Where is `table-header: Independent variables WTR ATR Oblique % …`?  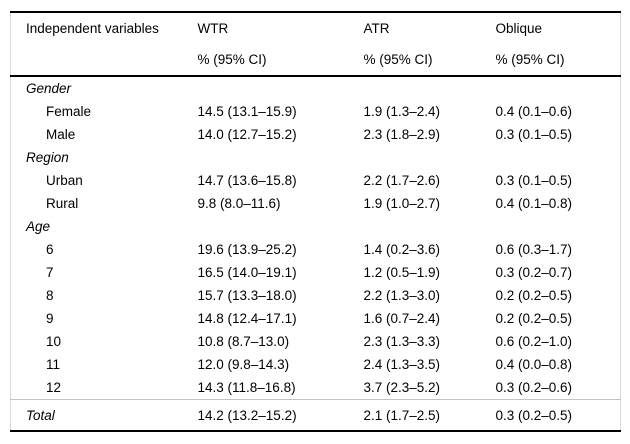
table-header: Independent variables WTR ATR Oblique % … is located at coordinates (315, 44).